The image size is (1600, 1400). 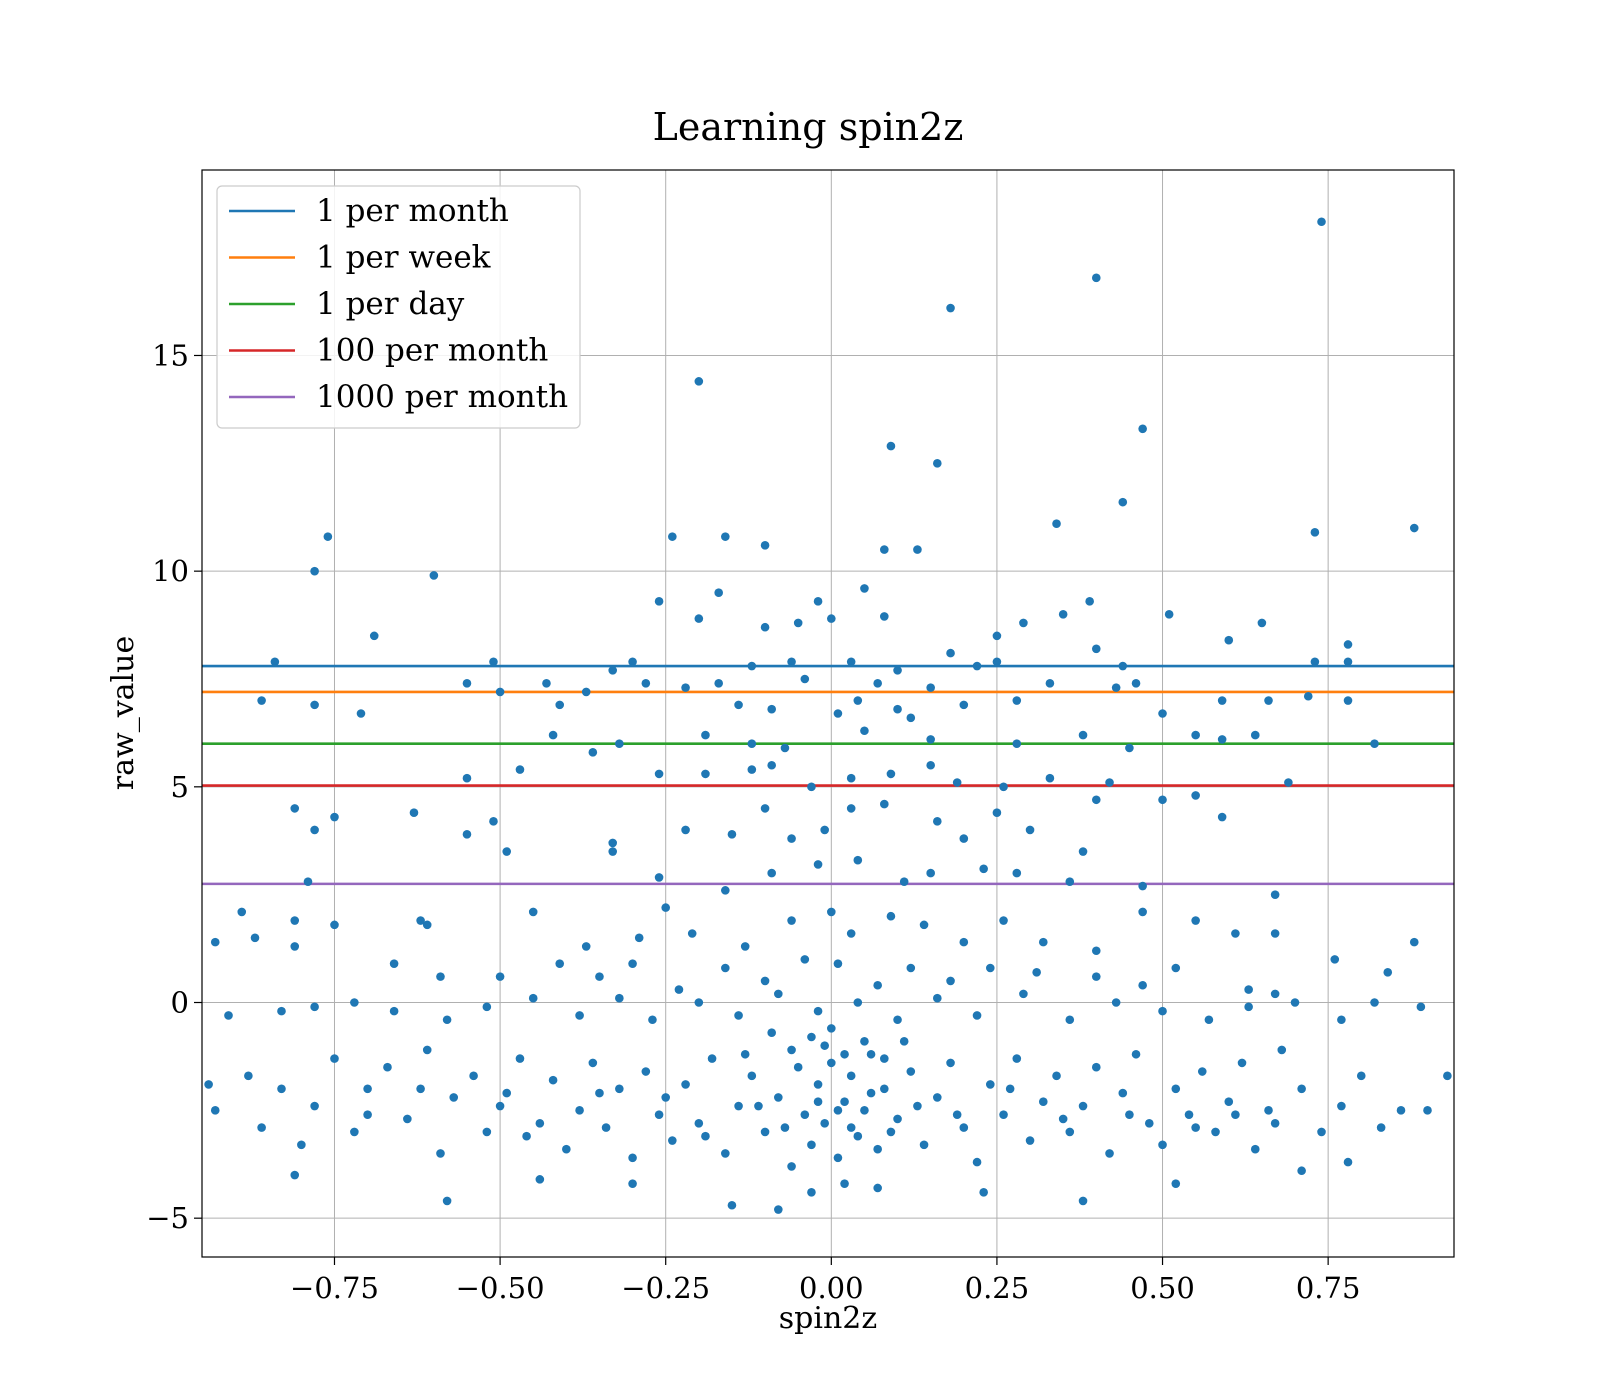 I want to click on y-tick-label: 5, so click(x=180, y=787).